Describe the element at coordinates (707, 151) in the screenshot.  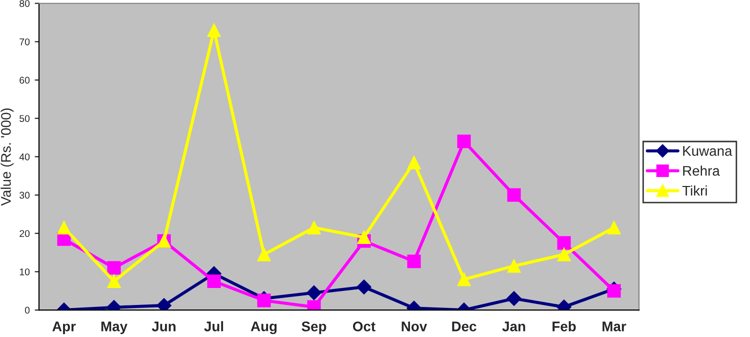
I see `legend-label: Kuwana` at that location.